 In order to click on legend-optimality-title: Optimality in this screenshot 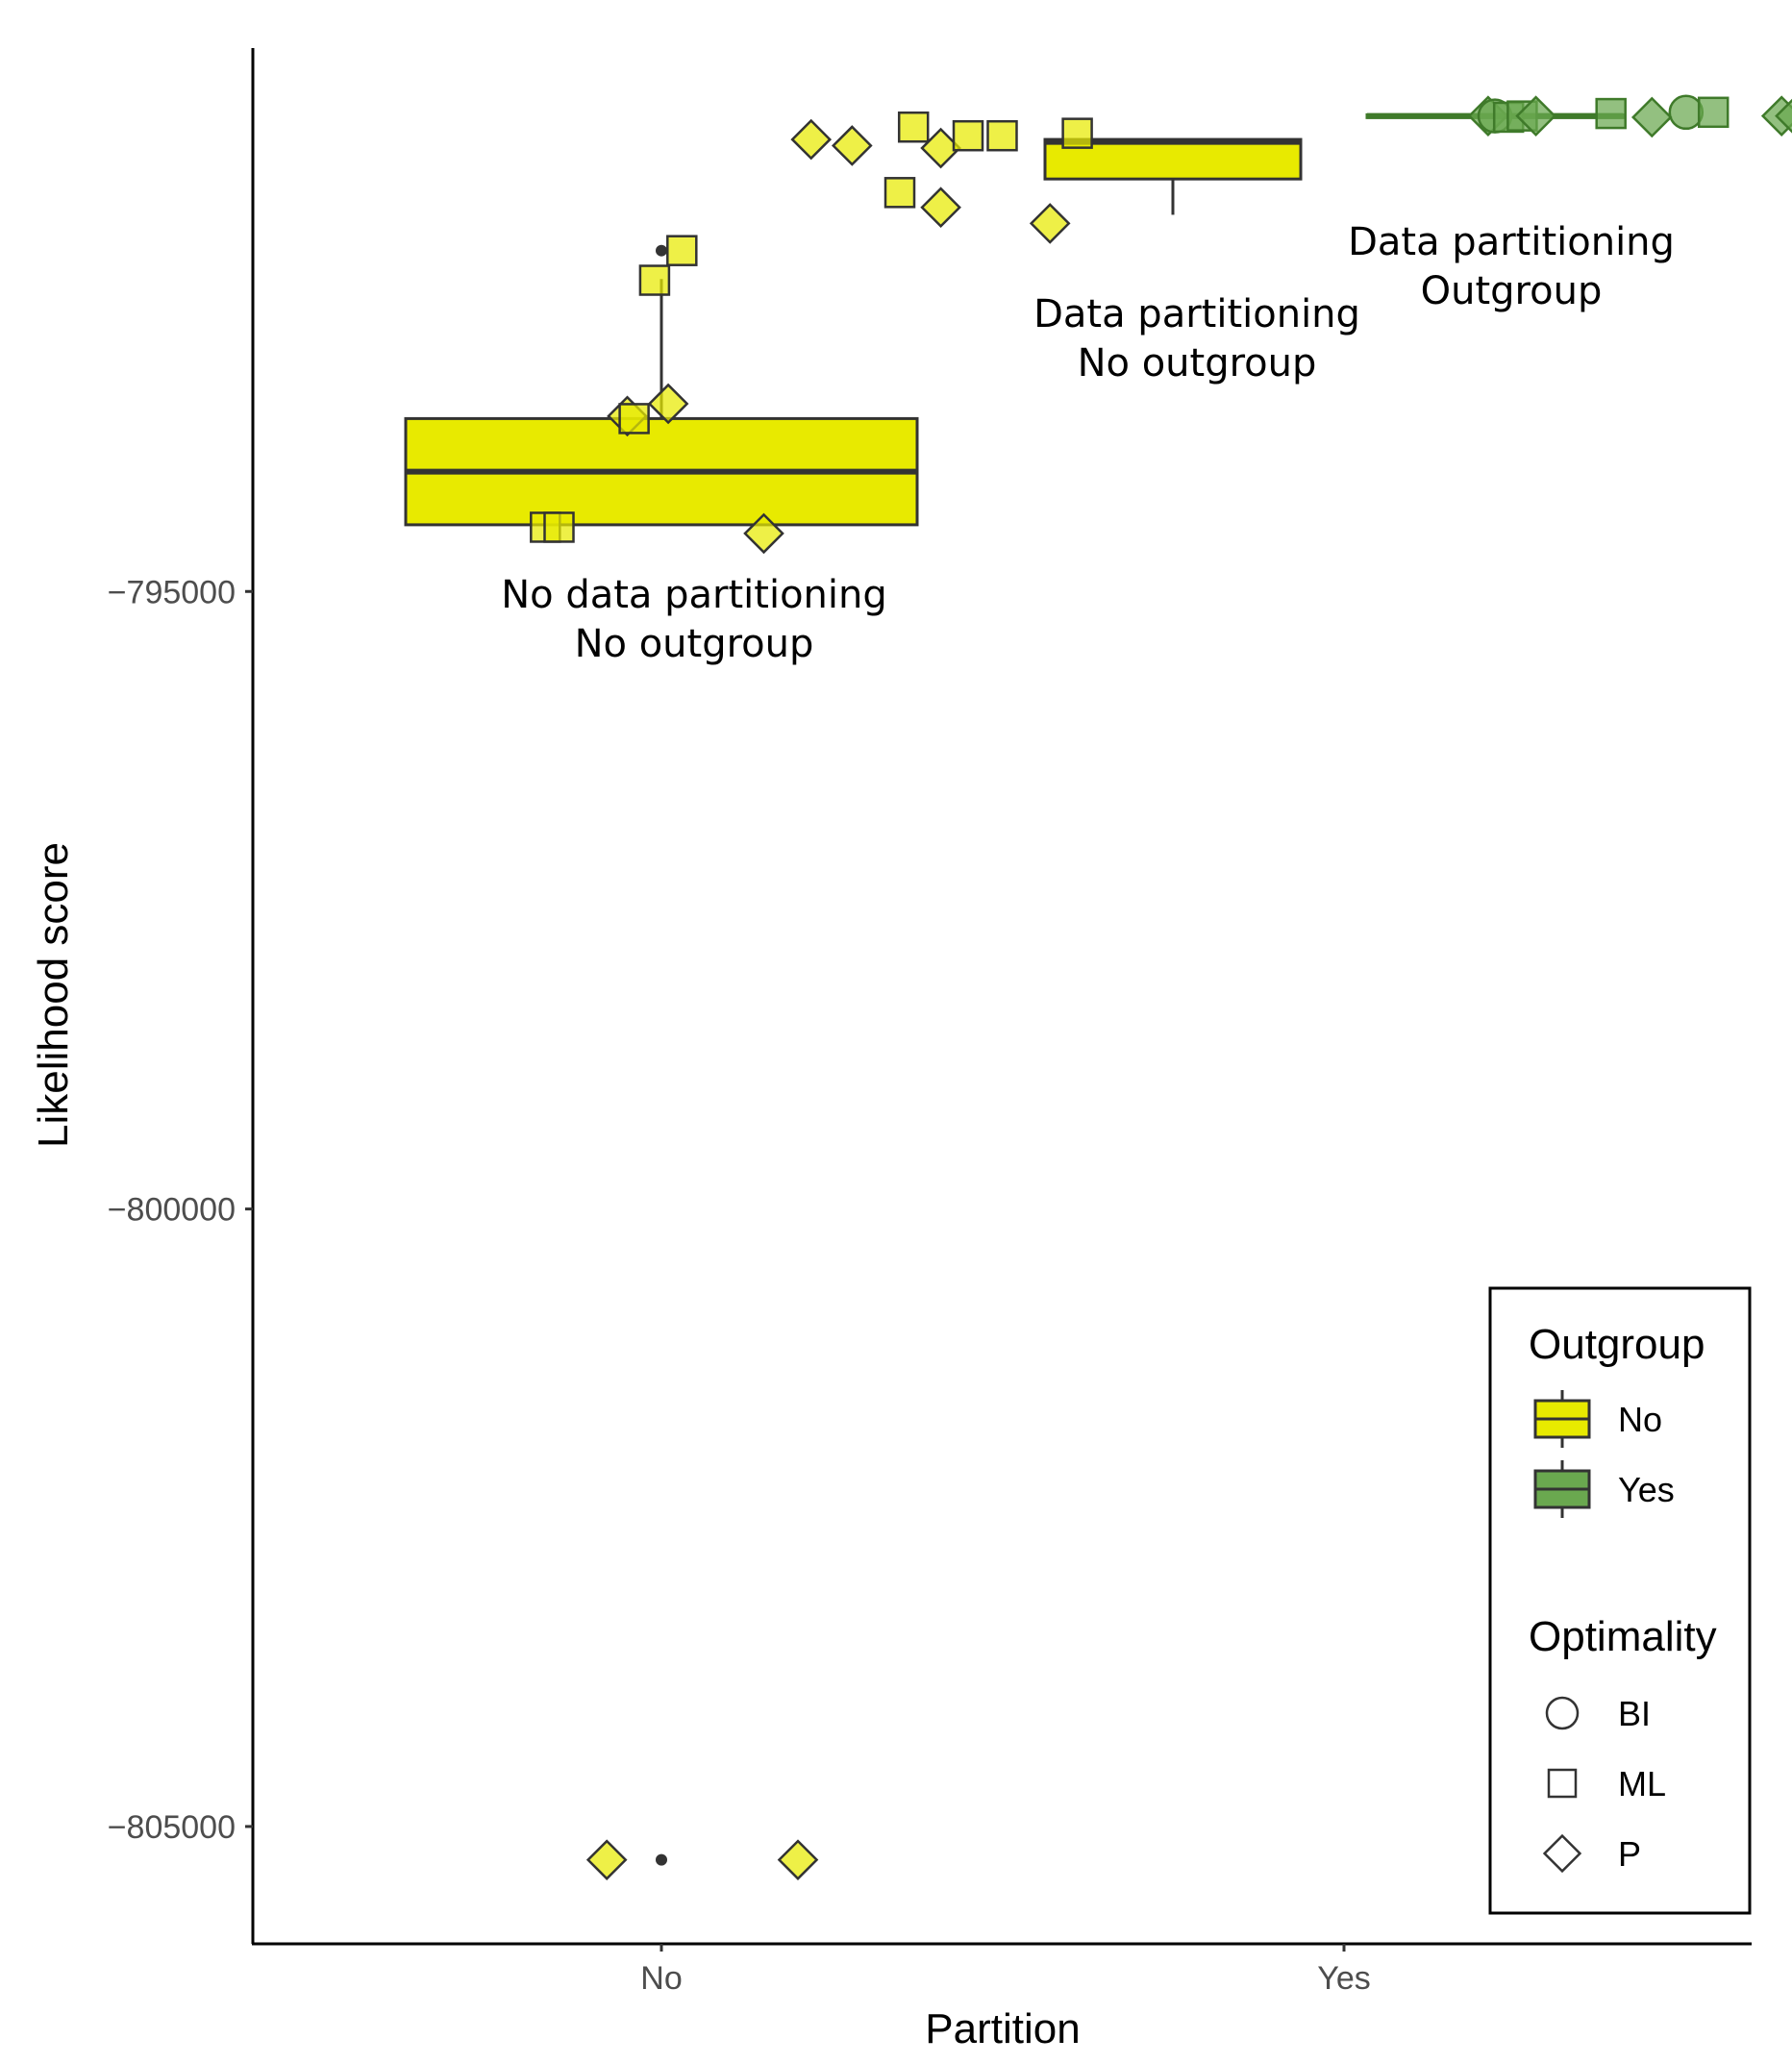, I will do `click(1623, 1636)`.